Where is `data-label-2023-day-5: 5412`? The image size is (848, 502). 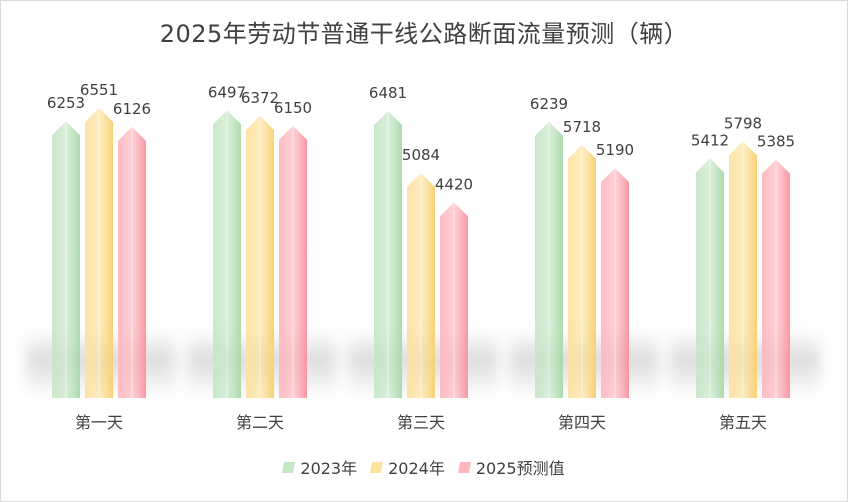 data-label-2023-day-5: 5412 is located at coordinates (710, 140).